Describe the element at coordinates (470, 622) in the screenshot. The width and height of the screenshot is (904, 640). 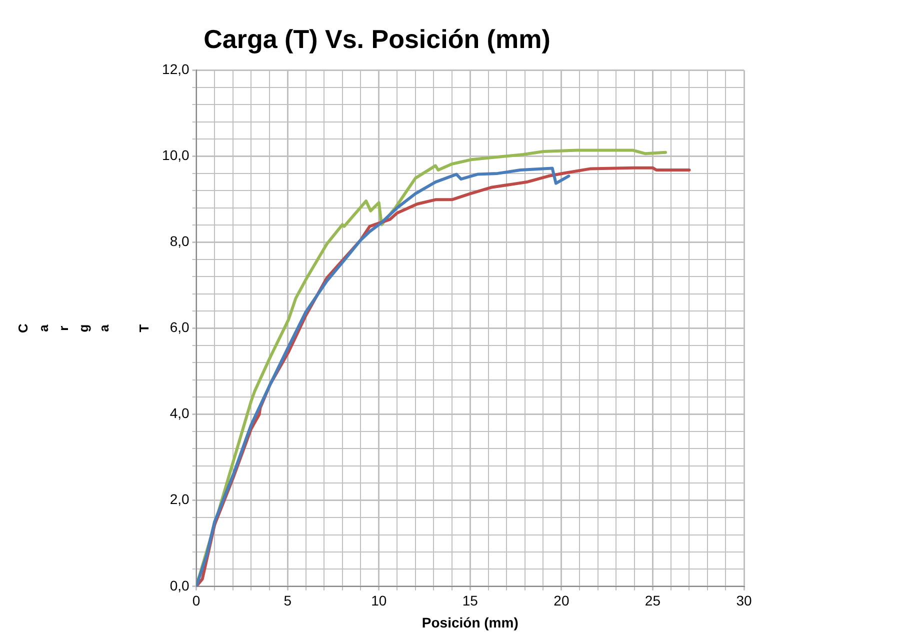
I see `x-axis-title: Posición (mm)` at that location.